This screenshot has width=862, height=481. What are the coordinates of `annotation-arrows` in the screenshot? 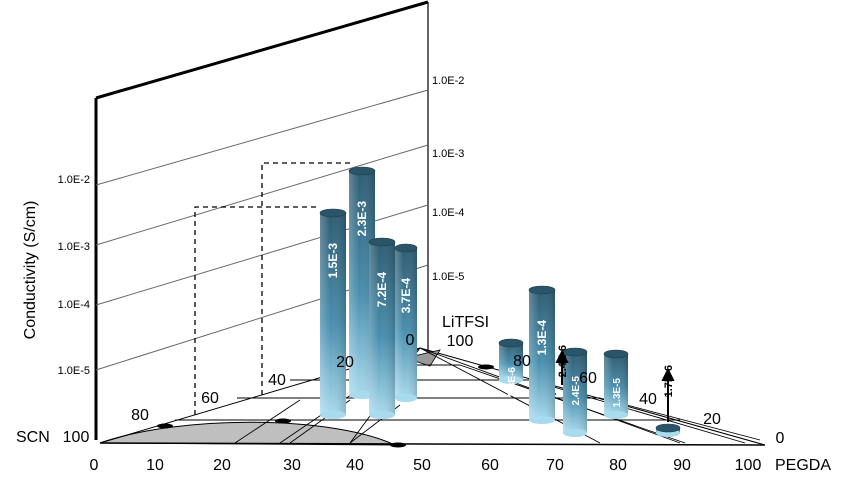 It's located at (615, 385).